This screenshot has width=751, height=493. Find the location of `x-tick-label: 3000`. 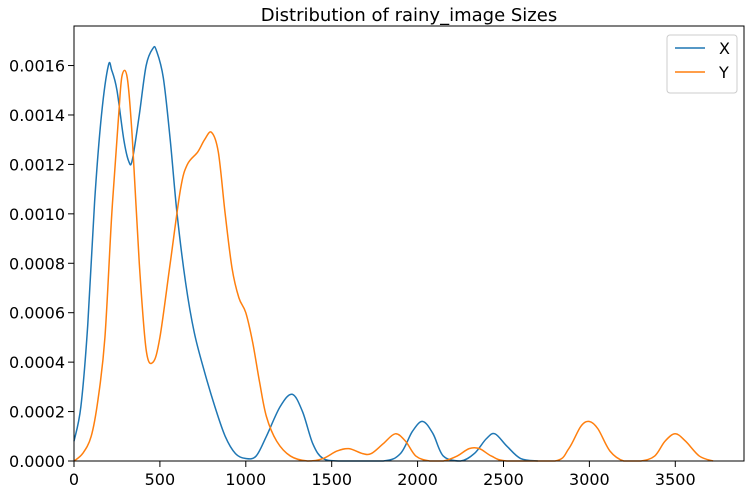

x-tick-label: 3000 is located at coordinates (589, 479).